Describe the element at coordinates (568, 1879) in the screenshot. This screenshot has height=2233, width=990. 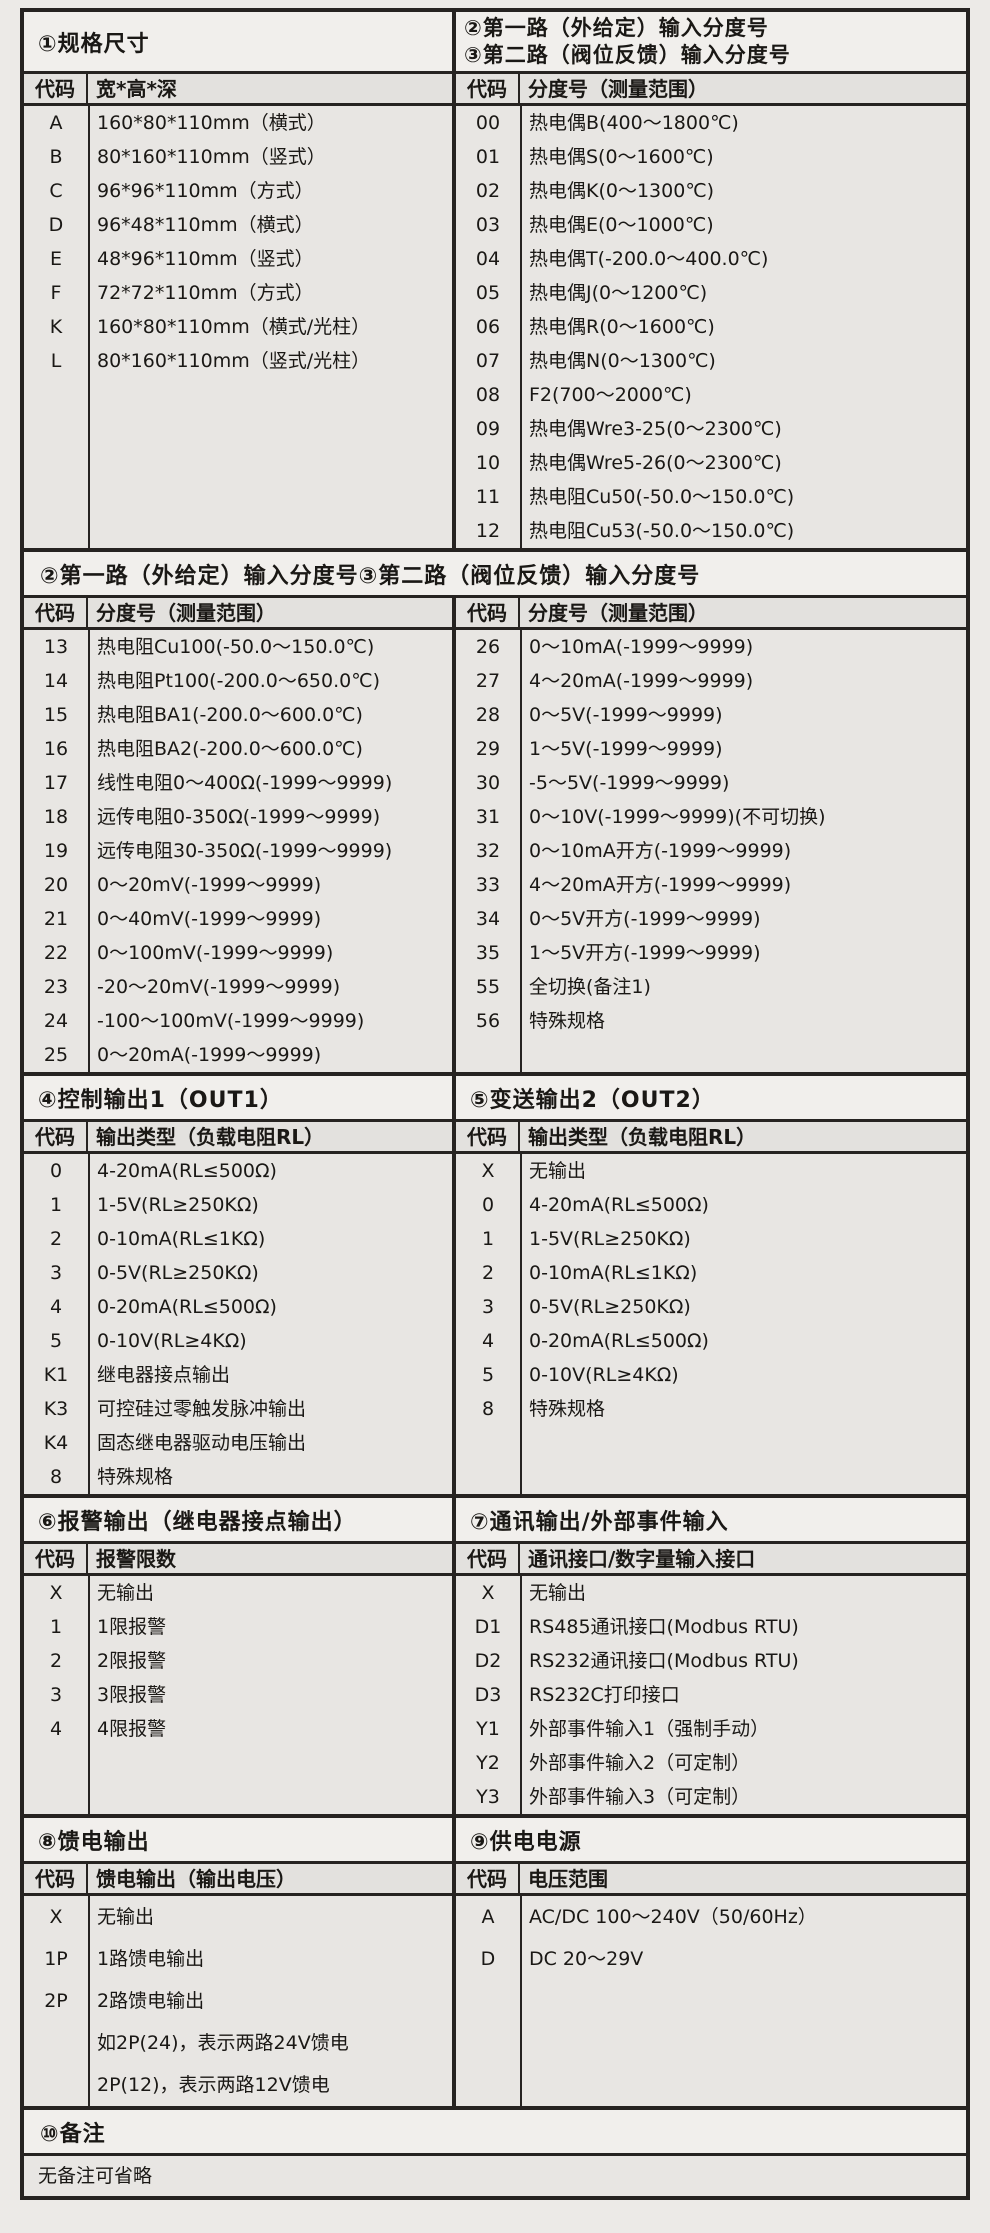
I see `voltage-range-column-header: 电压范围` at that location.